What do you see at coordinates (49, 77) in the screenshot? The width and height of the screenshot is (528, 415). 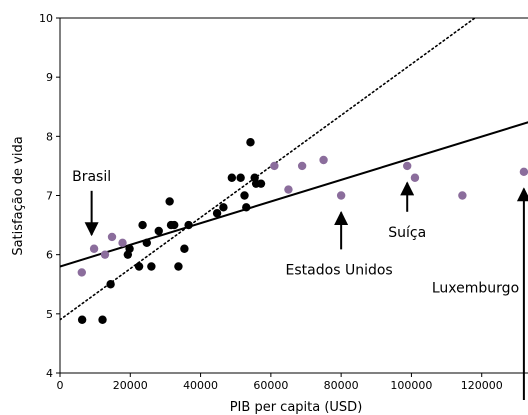 I see `y-tick-label: 9` at bounding box center [49, 77].